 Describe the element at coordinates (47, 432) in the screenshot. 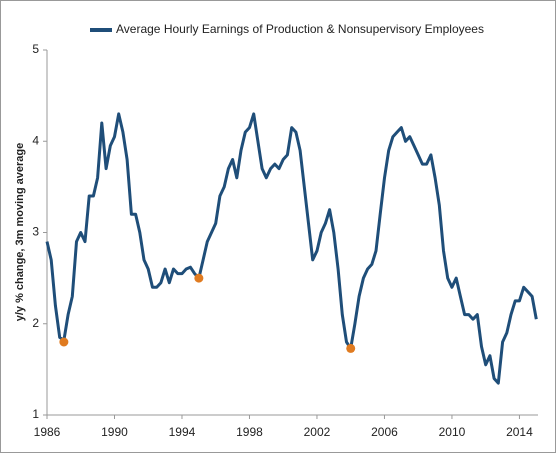

I see `x-tick-label: 1986` at that location.